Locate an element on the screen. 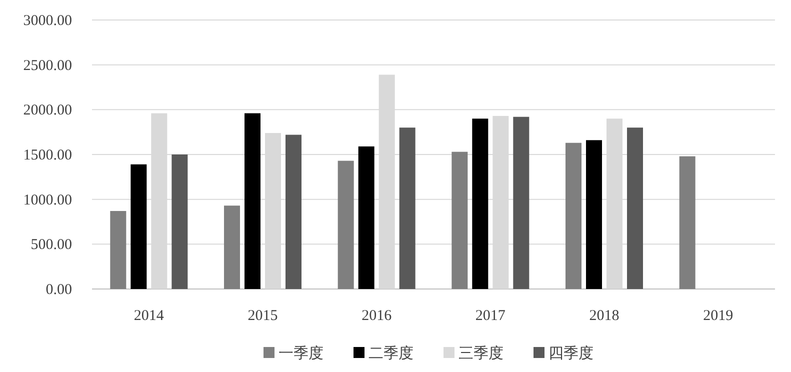  x-tick-label: 2019 is located at coordinates (718, 316).